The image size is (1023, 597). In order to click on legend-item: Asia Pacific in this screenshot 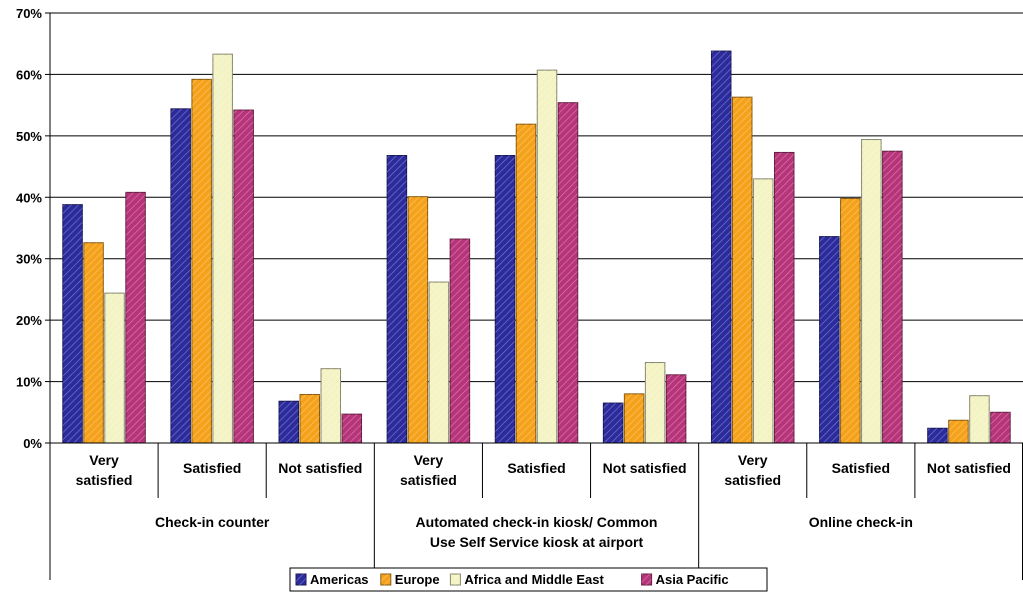, I will do `click(685, 579)`.